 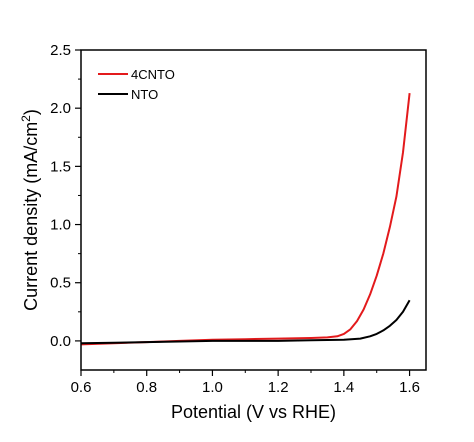 What do you see at coordinates (245, 322) in the screenshot?
I see `series-line-nto` at bounding box center [245, 322].